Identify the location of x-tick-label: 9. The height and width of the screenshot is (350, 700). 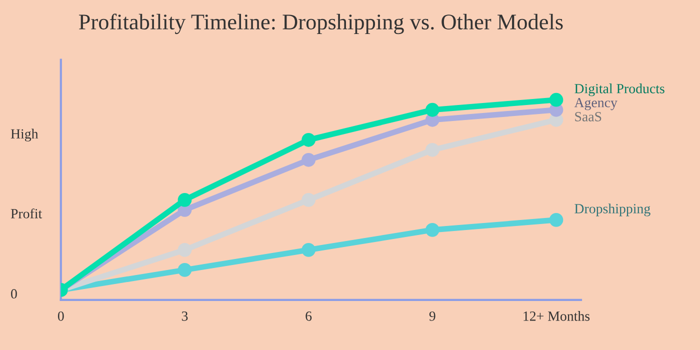
(432, 316).